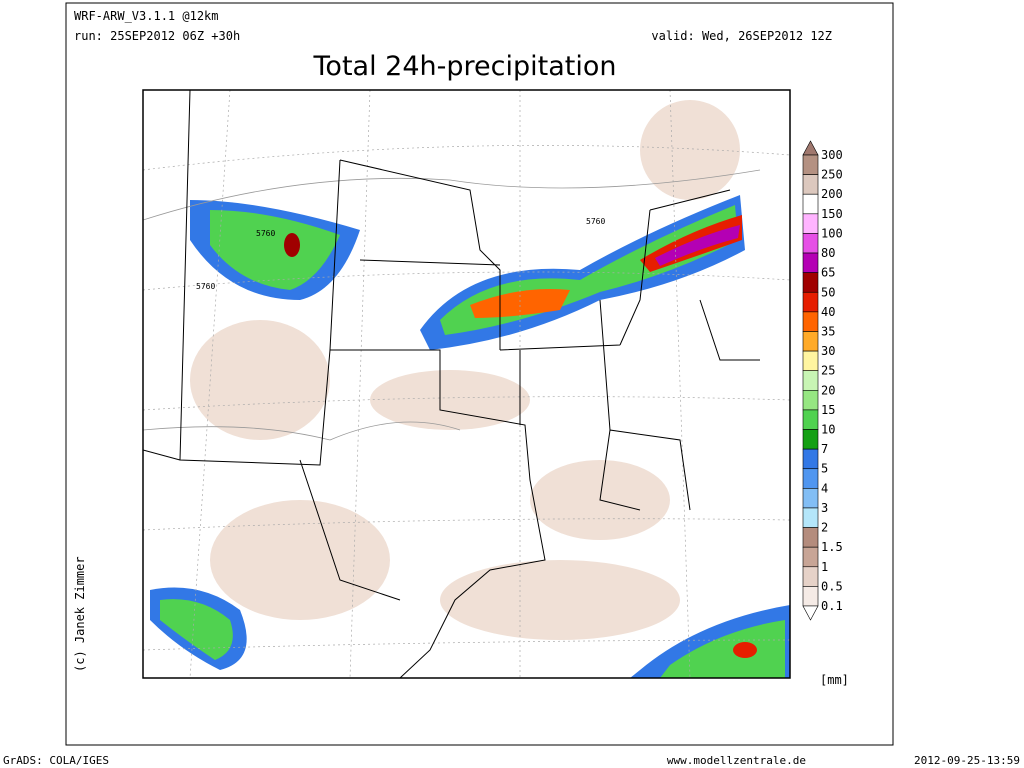 The image size is (1024, 768). Describe the element at coordinates (80, 614) in the screenshot. I see `credit: (c) Janek Zimmer` at that location.